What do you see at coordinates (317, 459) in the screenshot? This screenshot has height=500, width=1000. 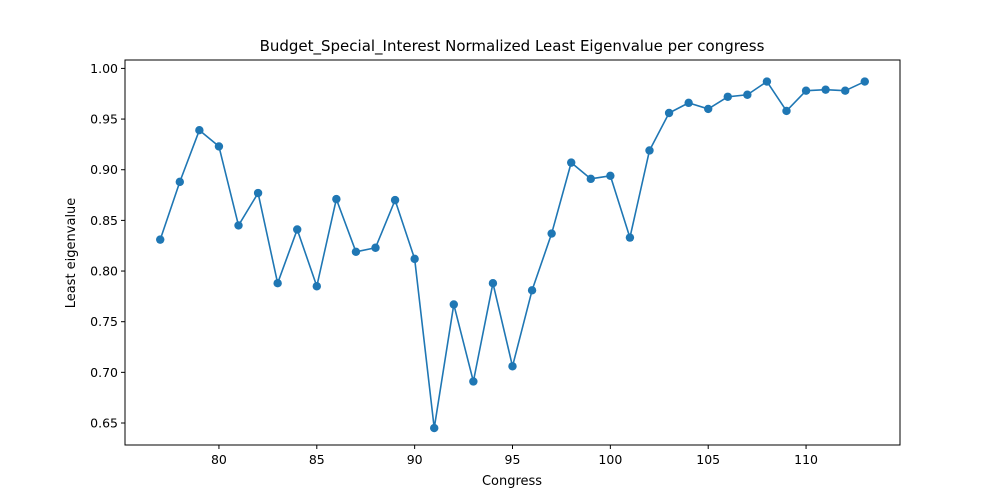 I see `x-tick-label: 85` at bounding box center [317, 459].